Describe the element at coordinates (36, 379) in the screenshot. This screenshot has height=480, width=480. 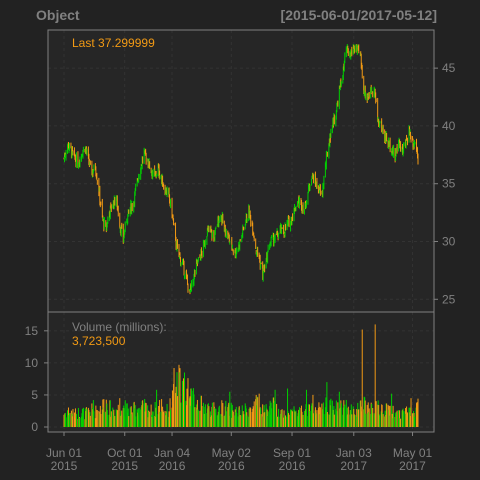
I see `volume-axis: 0 5 10 15` at that location.